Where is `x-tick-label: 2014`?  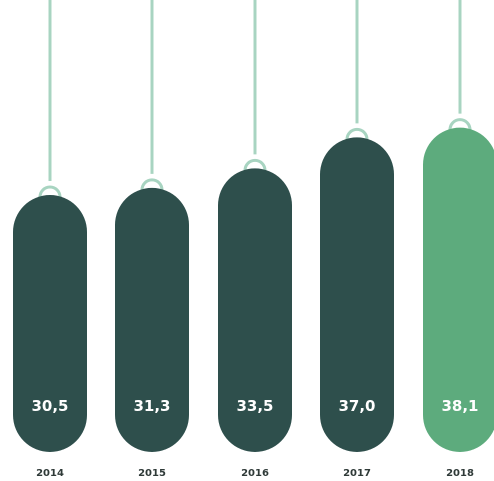
x-tick-label: 2014 is located at coordinates (50, 473).